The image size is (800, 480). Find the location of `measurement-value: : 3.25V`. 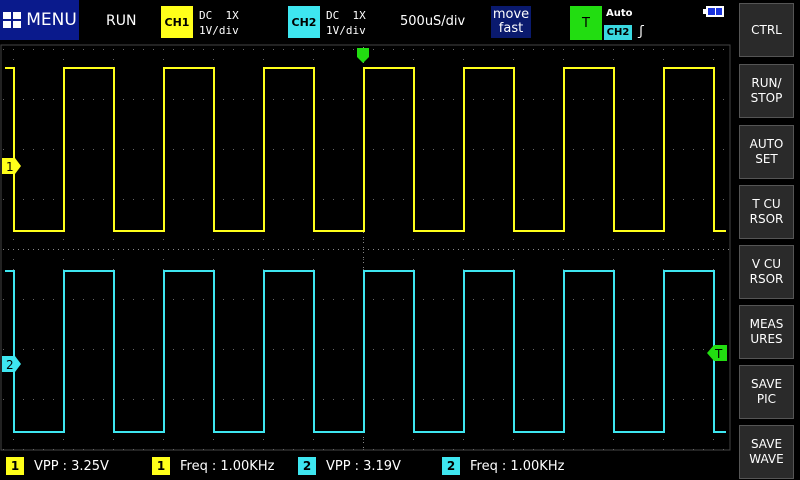

measurement-value: : 3.25V is located at coordinates (85, 466).